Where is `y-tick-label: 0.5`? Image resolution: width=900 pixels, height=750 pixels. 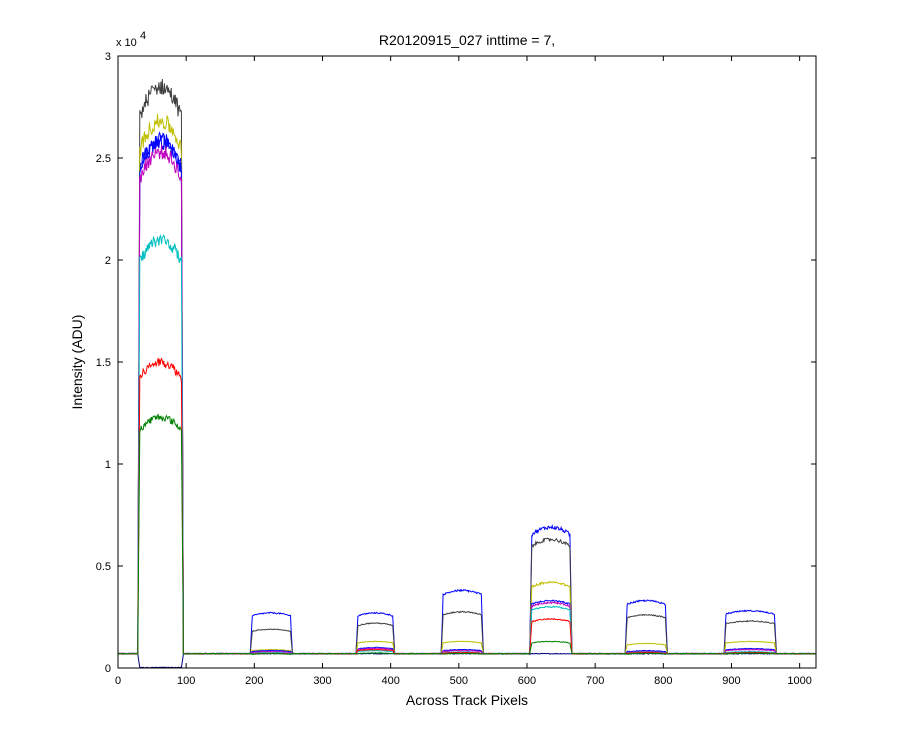
y-tick-label: 0.5 is located at coordinates (103, 567).